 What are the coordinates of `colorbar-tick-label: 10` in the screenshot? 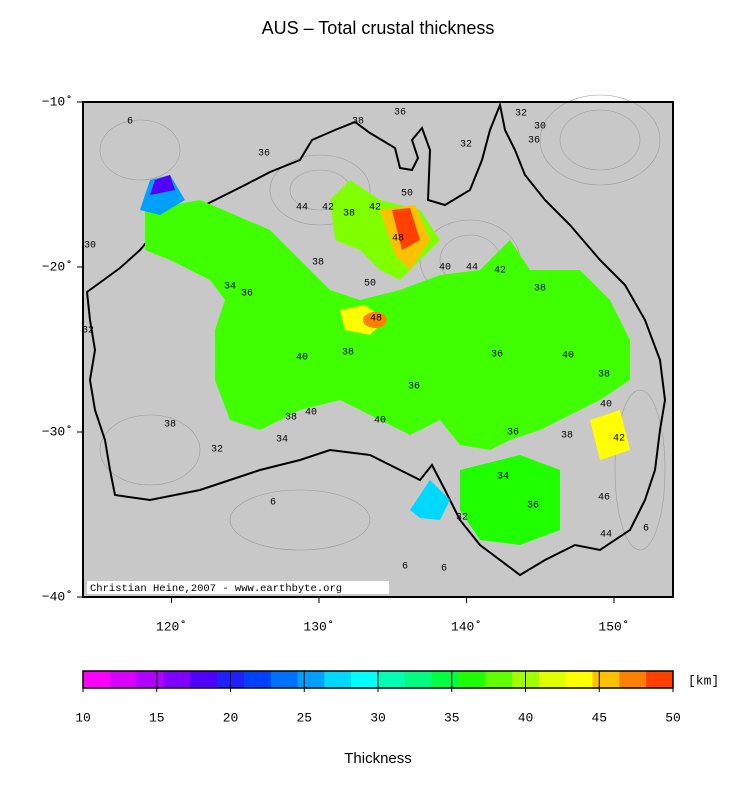 It's located at (83, 717).